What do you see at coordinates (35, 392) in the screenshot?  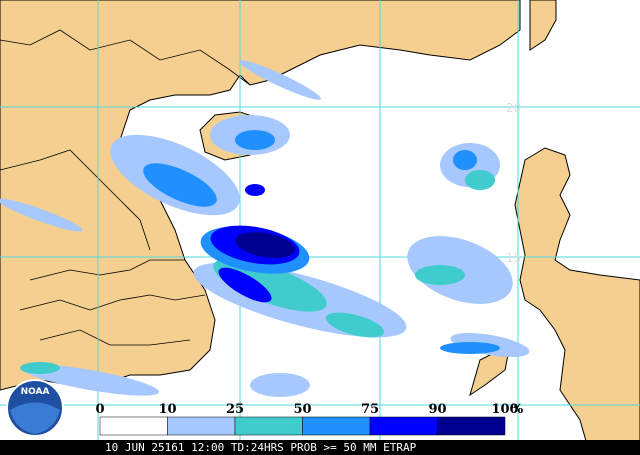 I see `logo-text: NOAA` at bounding box center [35, 392].